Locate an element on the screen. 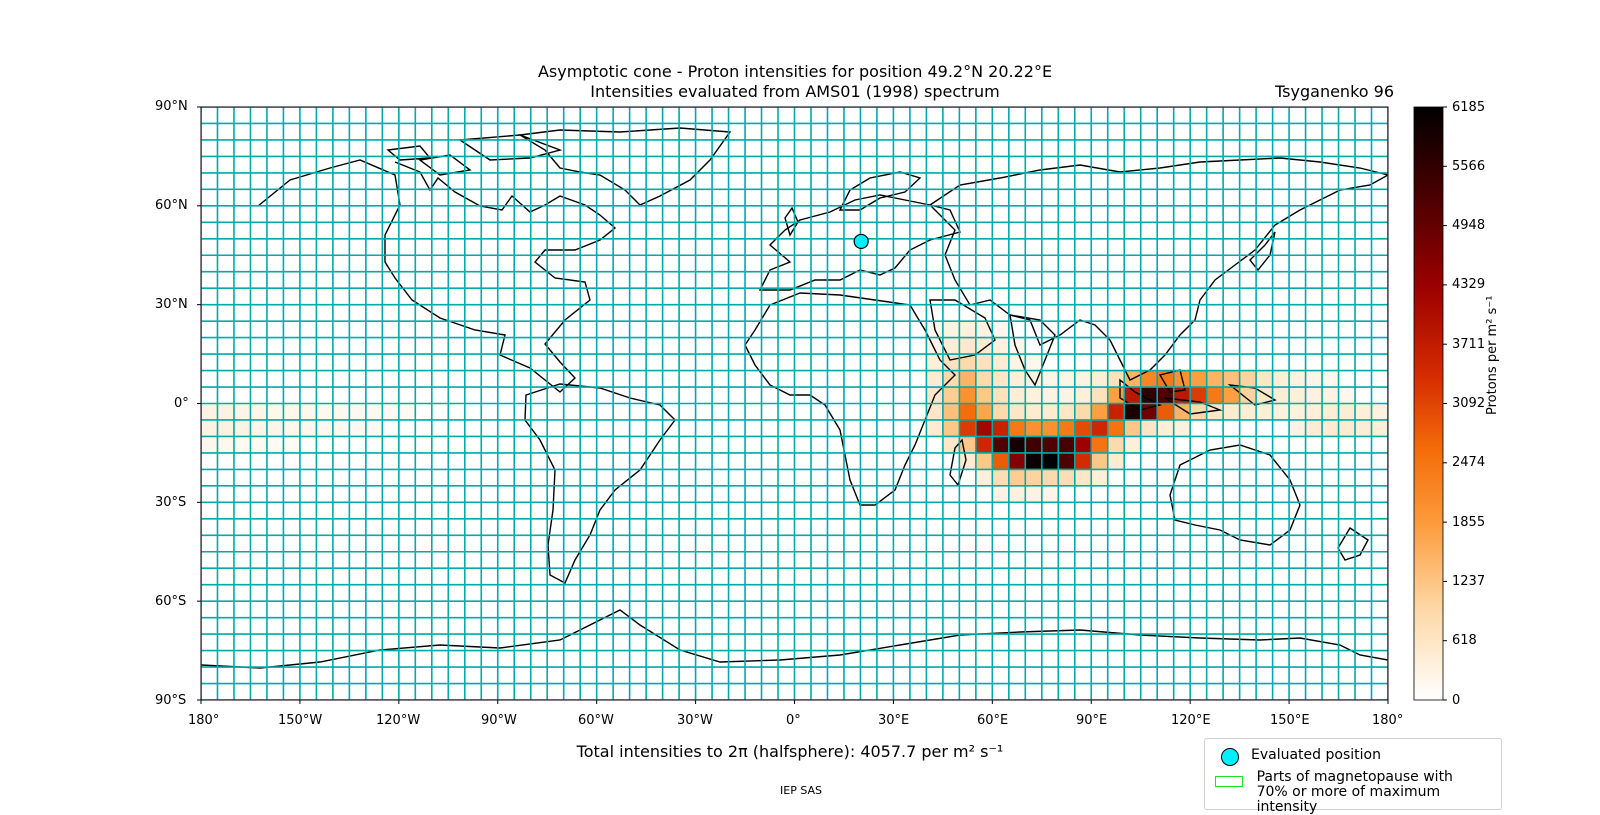 This screenshot has width=1600, height=815. colorbar-tick: 618 is located at coordinates (1464, 640).